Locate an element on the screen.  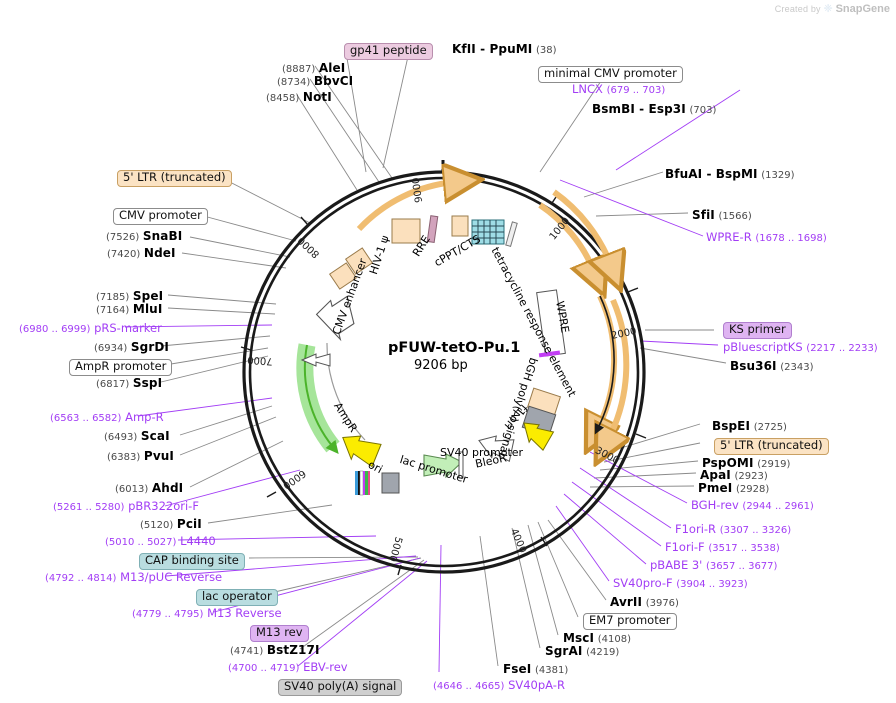
amp-r-name: Amp-R is located at coordinates (144, 417).